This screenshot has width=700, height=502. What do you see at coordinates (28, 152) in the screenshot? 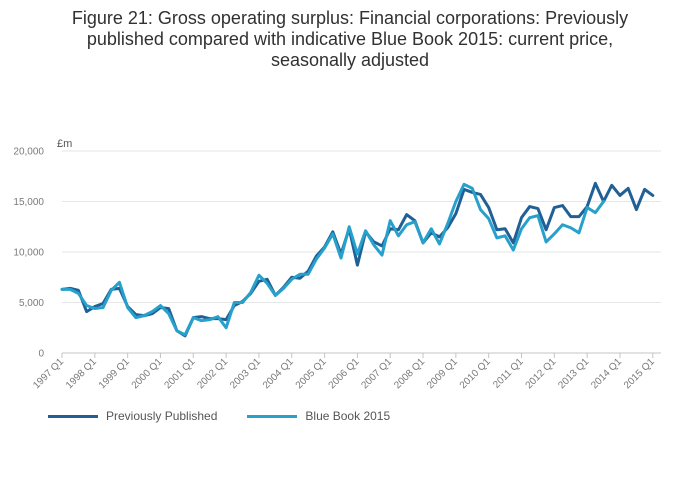
I see `y-tick-label: 20,000` at bounding box center [28, 152].